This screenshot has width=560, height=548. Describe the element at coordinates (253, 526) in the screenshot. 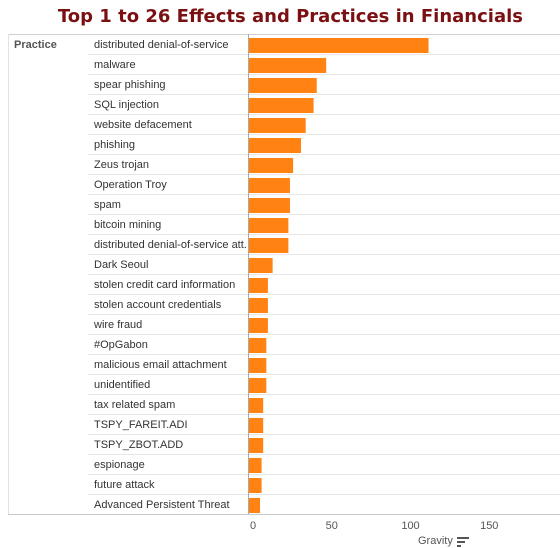

I see `x-tick-label: 0` at that location.